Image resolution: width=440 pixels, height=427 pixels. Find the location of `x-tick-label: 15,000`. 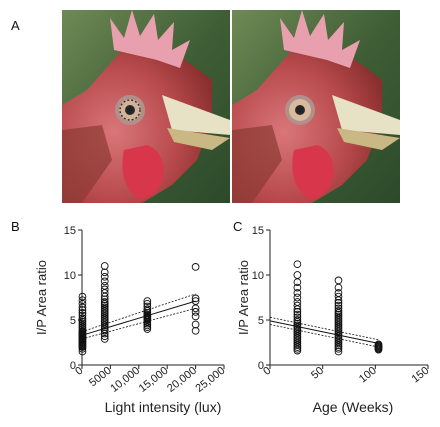

x-tick-label: 15,000 is located at coordinates (154, 380).